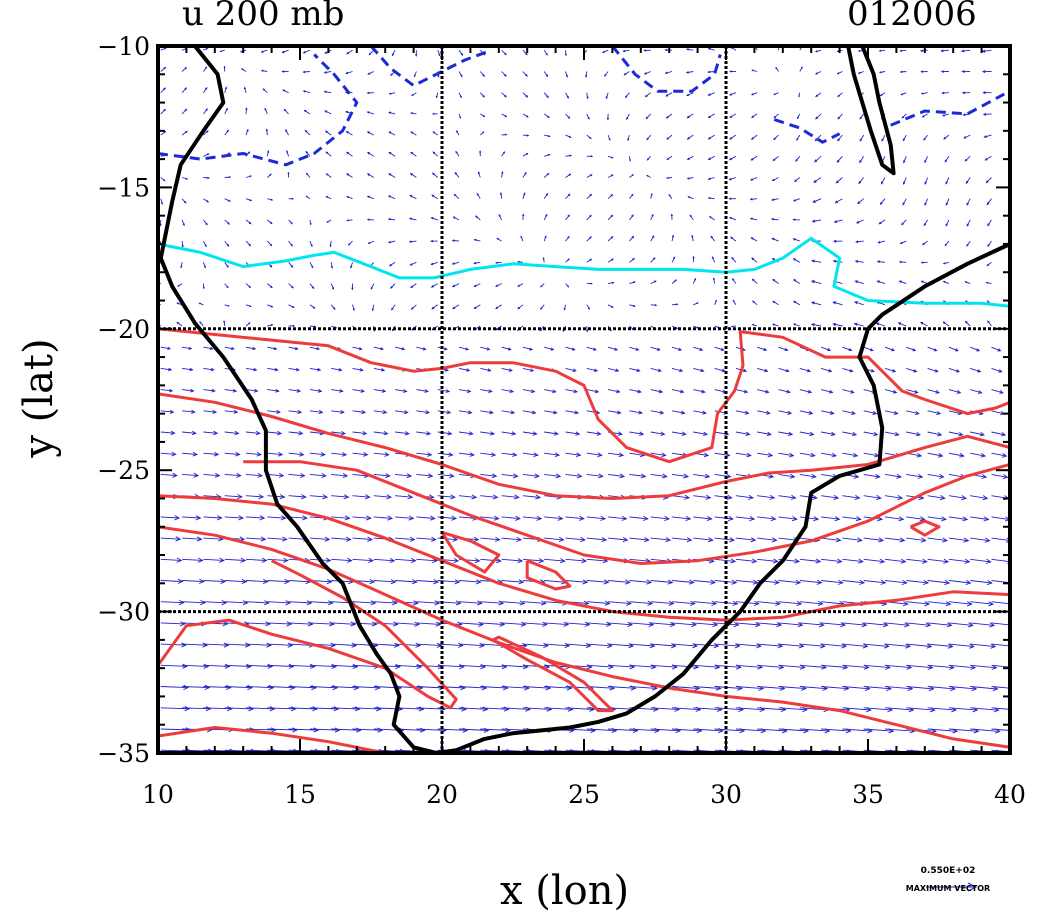 The width and height of the screenshot is (1052, 914). What do you see at coordinates (39, 398) in the screenshot?
I see `y-axis-title: y (lat)` at bounding box center [39, 398].